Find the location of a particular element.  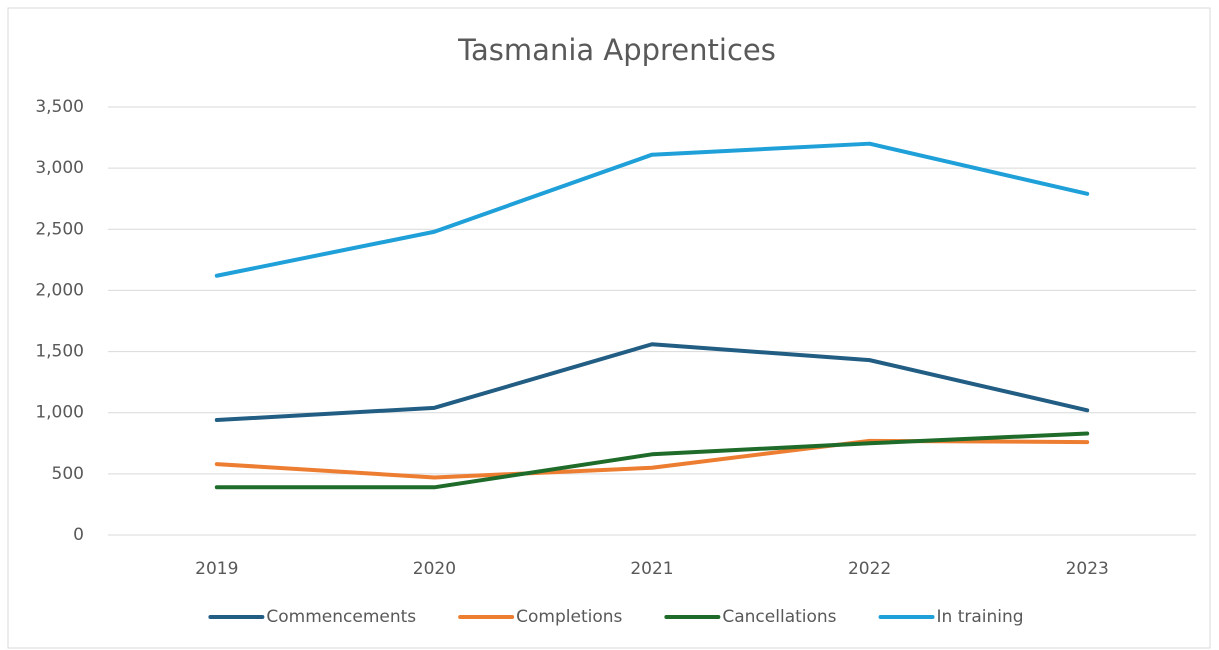

x-tick-label: 2021 is located at coordinates (651, 569).